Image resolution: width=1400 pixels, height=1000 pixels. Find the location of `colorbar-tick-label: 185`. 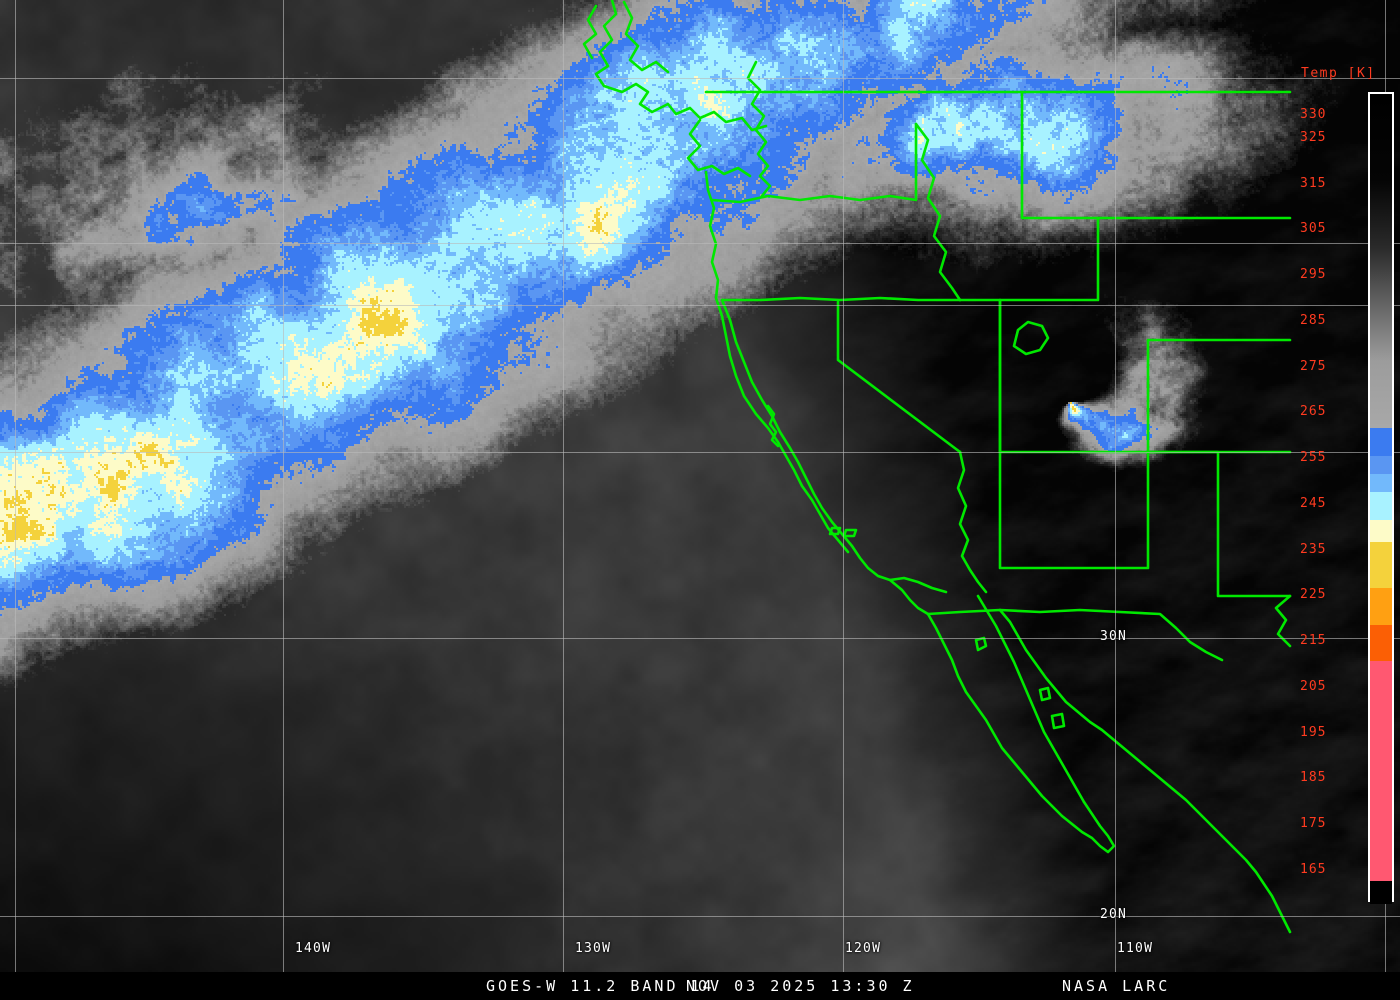

colorbar-tick-label: 185 is located at coordinates (1313, 778).